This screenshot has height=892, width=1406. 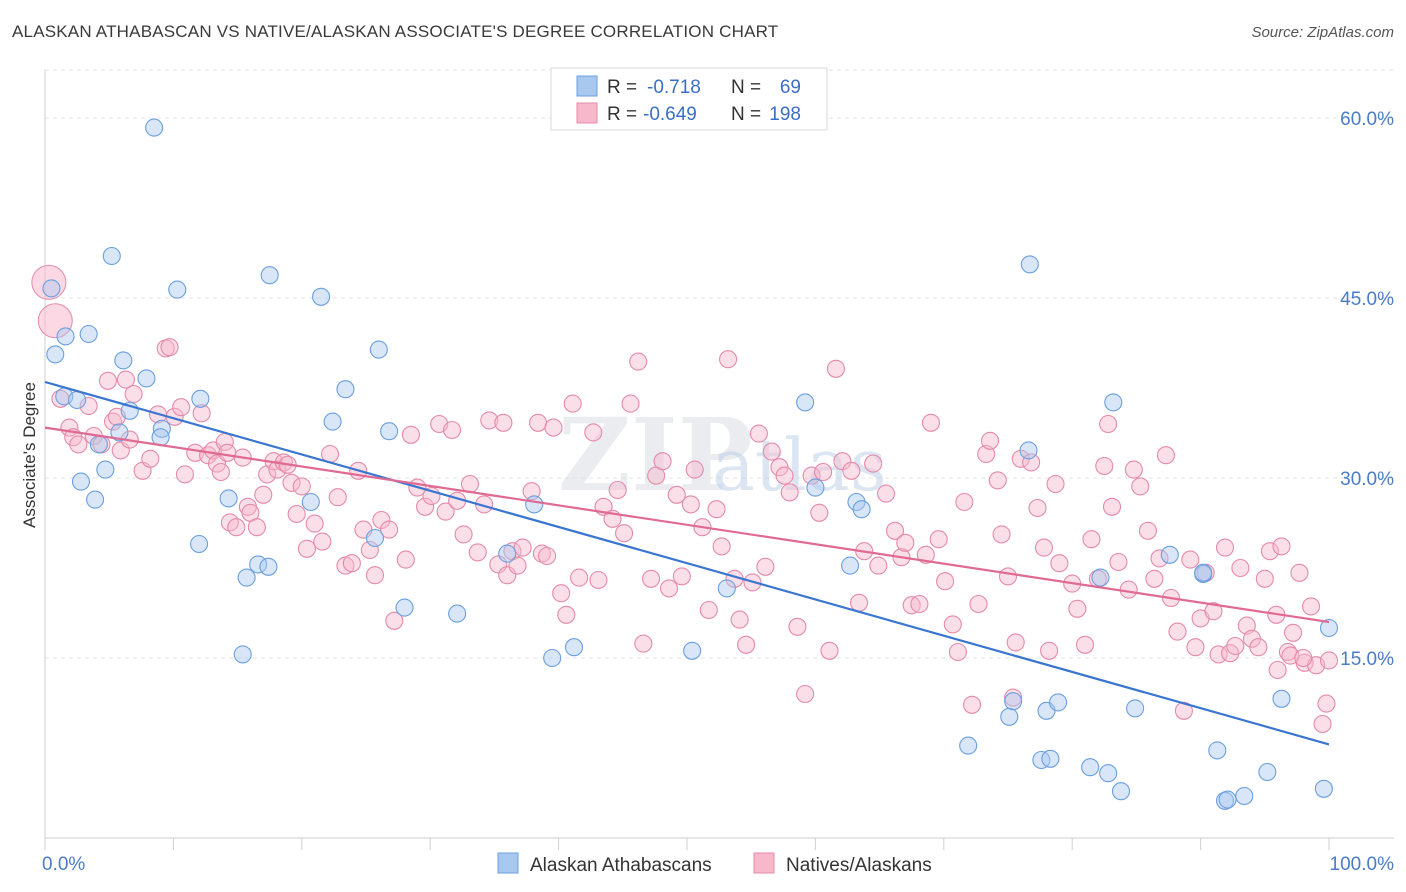 I want to click on y-tick-label: 45.0%, so click(x=1367, y=299).